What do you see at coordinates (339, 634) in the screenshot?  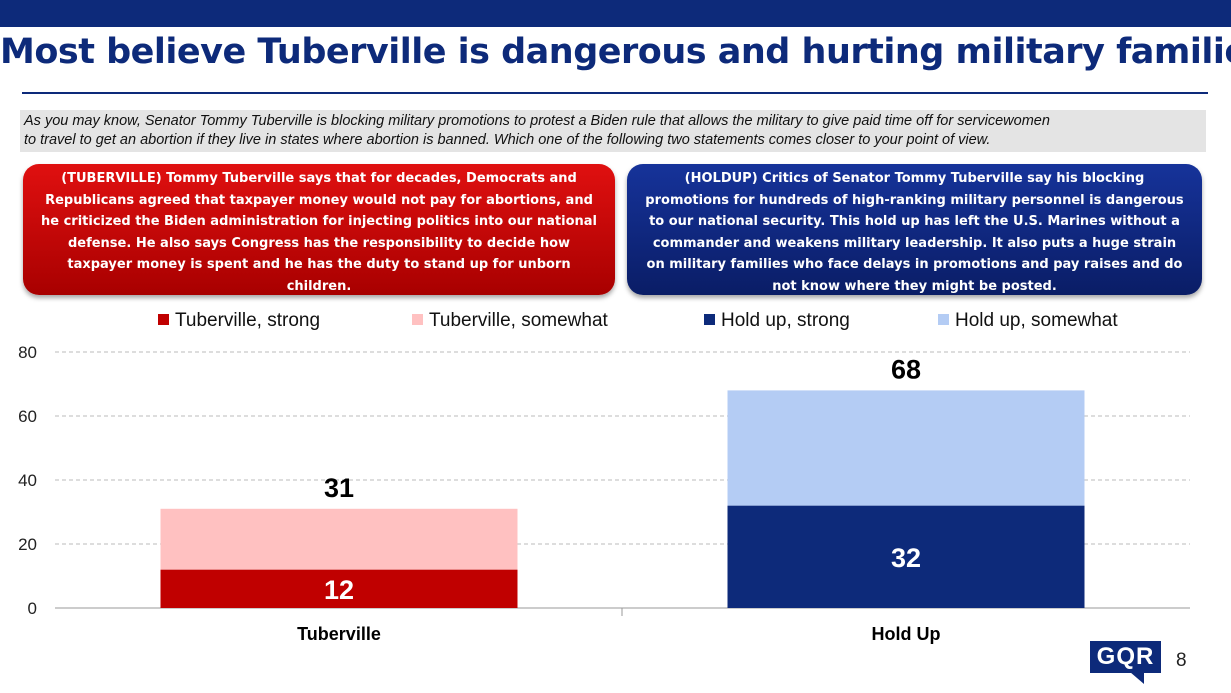 I see `x-category-label: Tuberville` at bounding box center [339, 634].